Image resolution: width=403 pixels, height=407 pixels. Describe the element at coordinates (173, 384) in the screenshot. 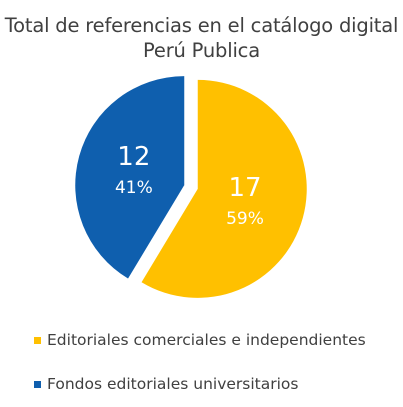

I see `legend-label-fondos: Fondos editoriales universitarios` at that location.